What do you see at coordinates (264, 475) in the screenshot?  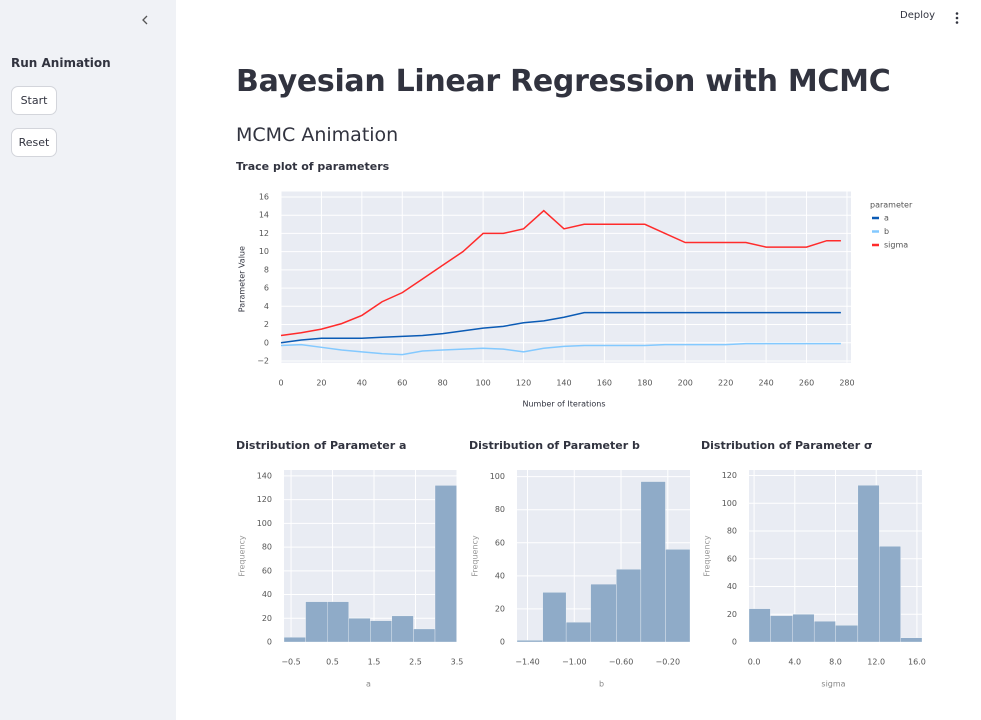 I see `y-tick-label: 140` at bounding box center [264, 475].